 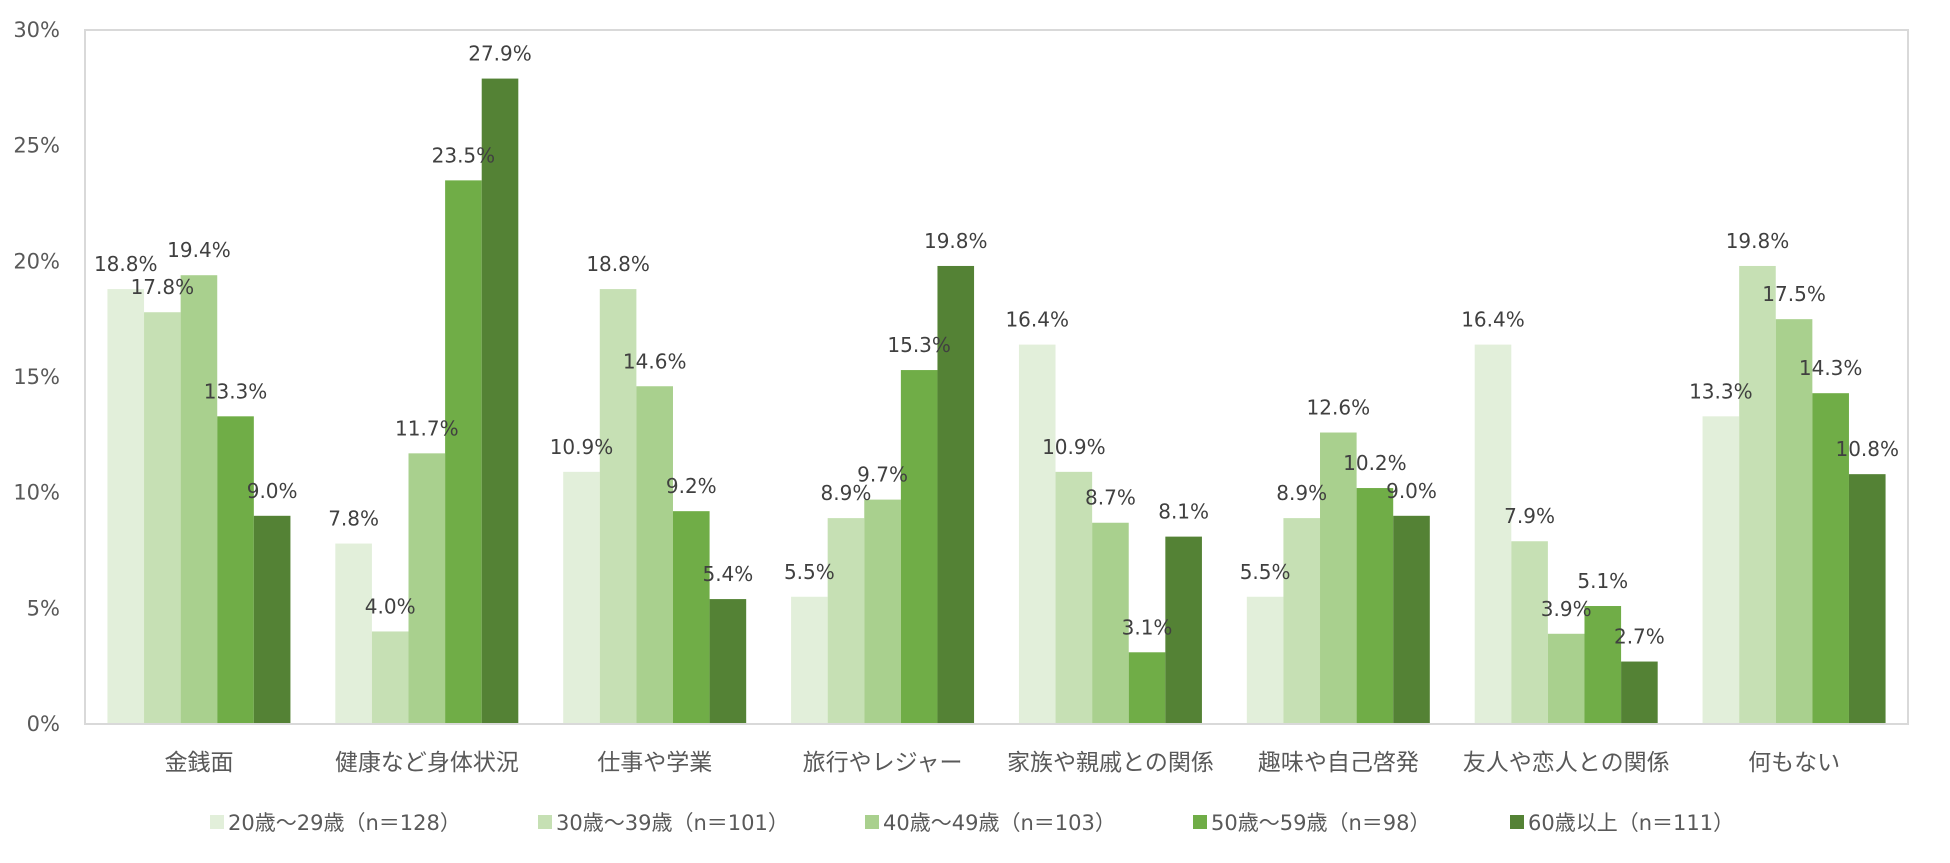 I want to click on y-tick-label: 5%, so click(x=43, y=608).